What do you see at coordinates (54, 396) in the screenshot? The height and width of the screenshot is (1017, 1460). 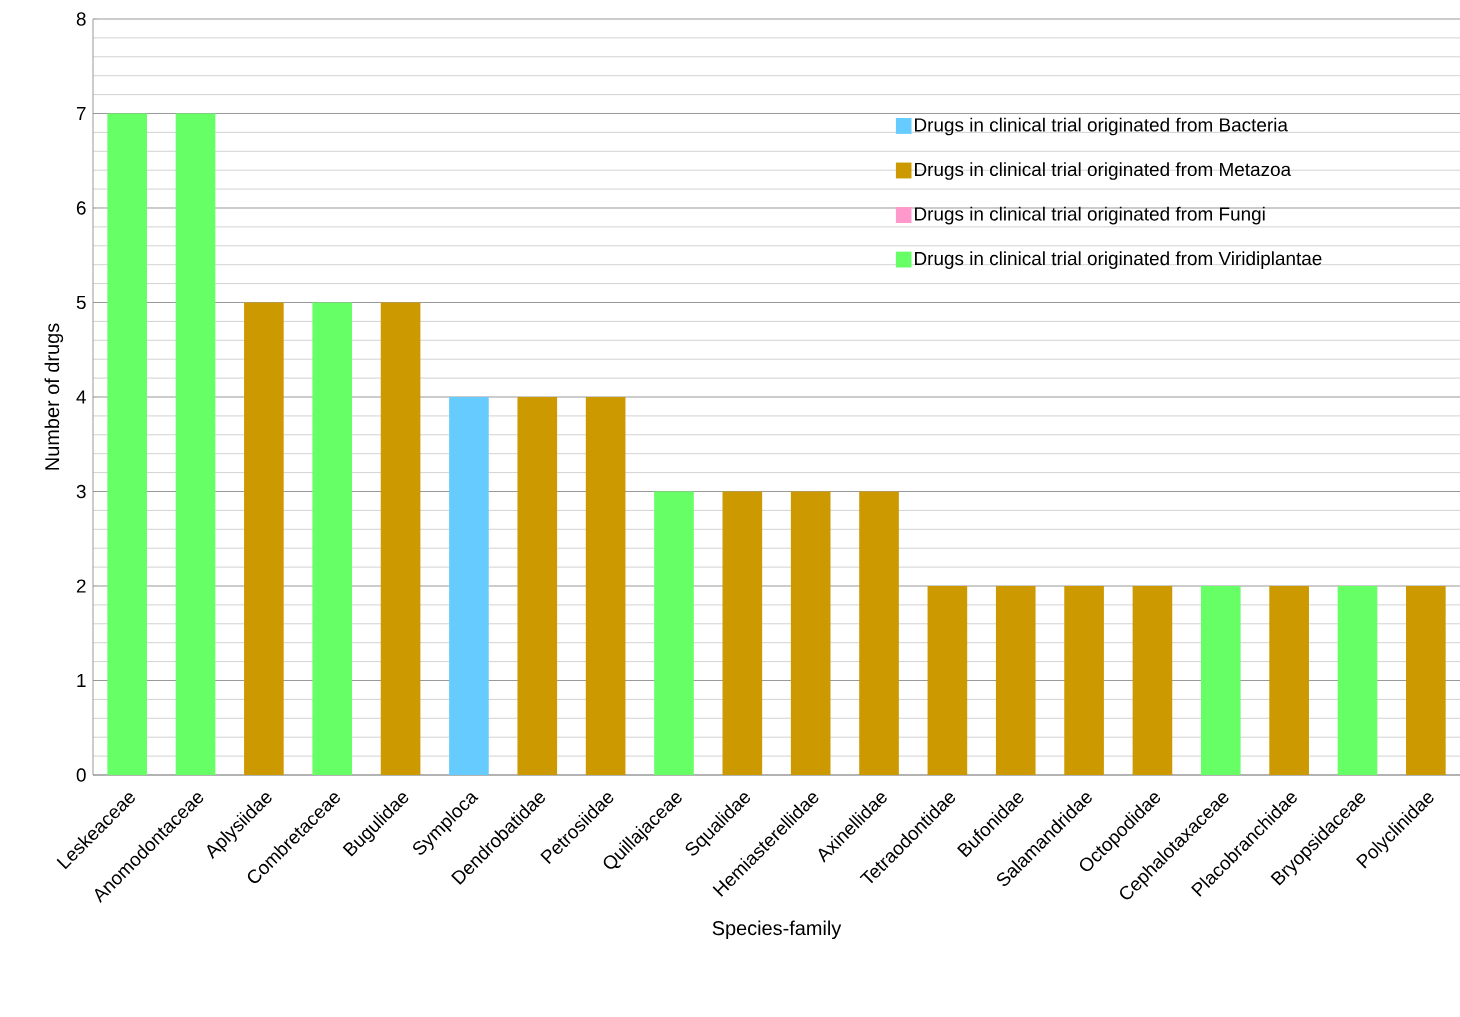 I see `y-axis-title: Number of drugs` at bounding box center [54, 396].